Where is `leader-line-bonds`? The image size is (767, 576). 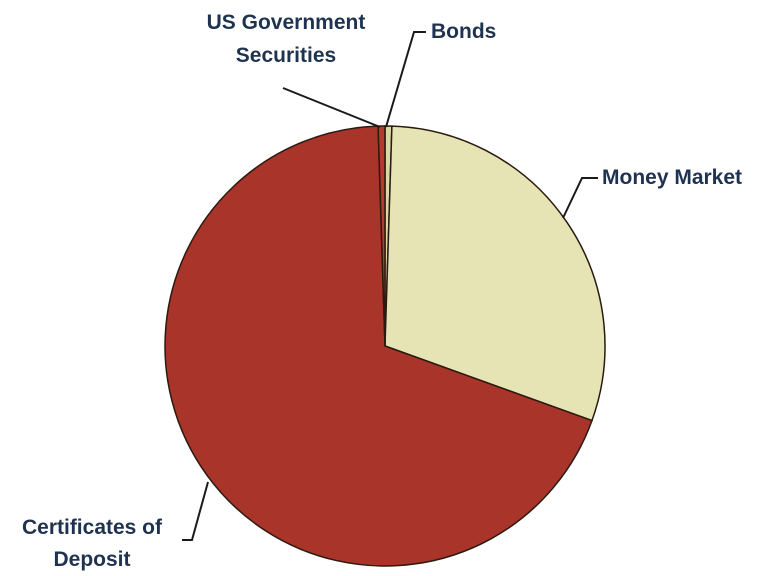 leader-line-bonds is located at coordinates (405, 79).